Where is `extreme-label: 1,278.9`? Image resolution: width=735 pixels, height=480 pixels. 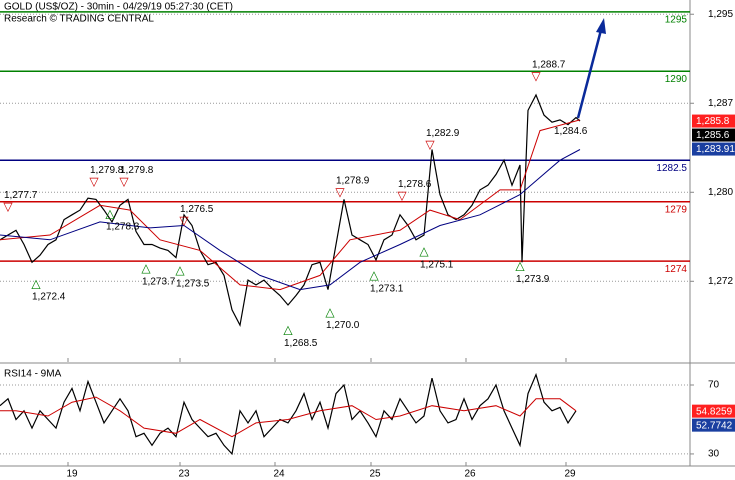 extreme-label: 1,278.9 is located at coordinates (353, 181).